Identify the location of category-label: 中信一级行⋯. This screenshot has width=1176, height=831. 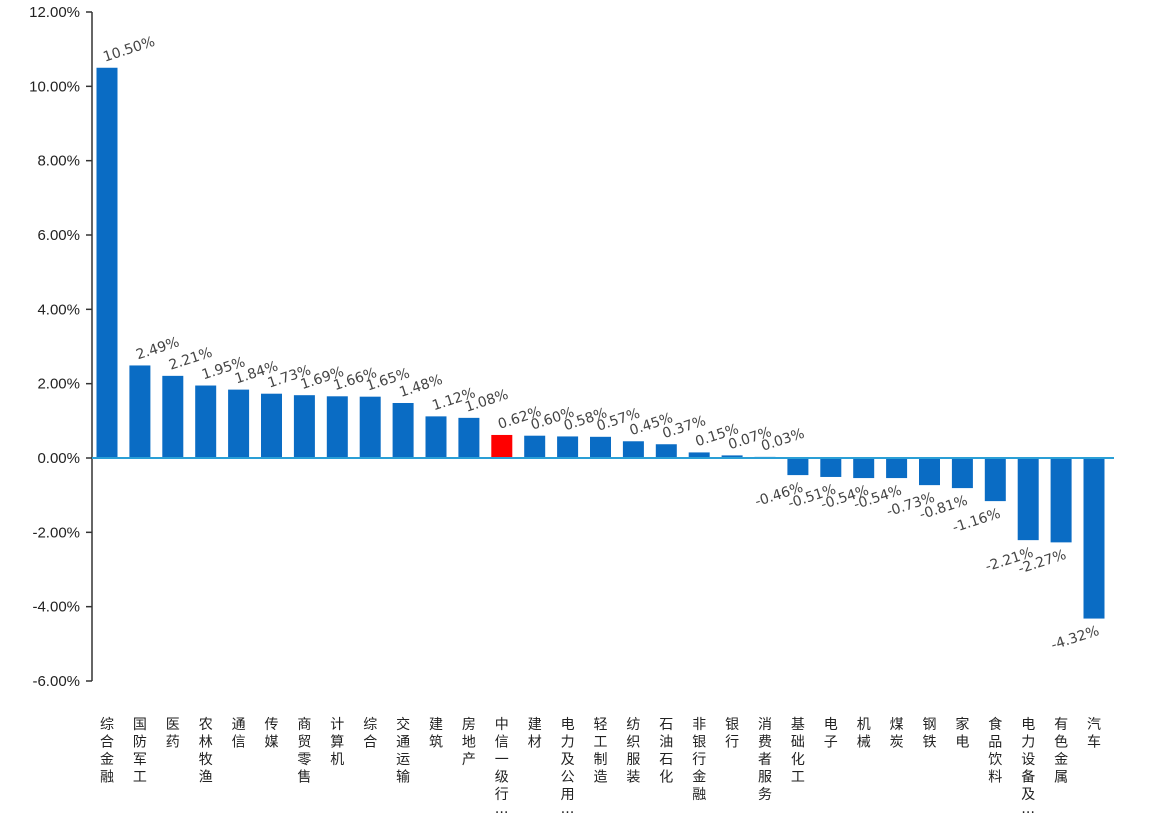
(502, 769).